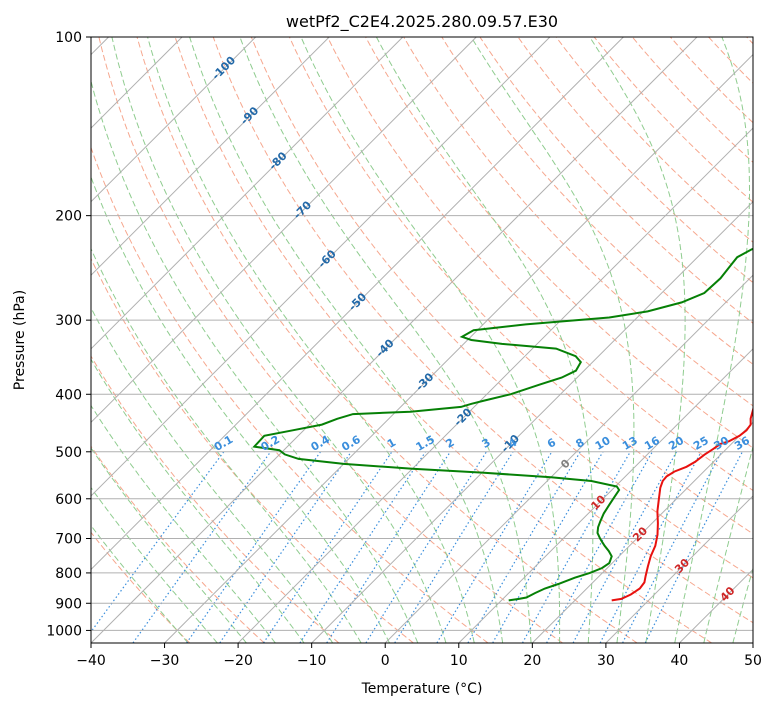 This screenshot has height=708, width=775. Describe the element at coordinates (532, 661) in the screenshot. I see `x-tick-label: 20` at that location.